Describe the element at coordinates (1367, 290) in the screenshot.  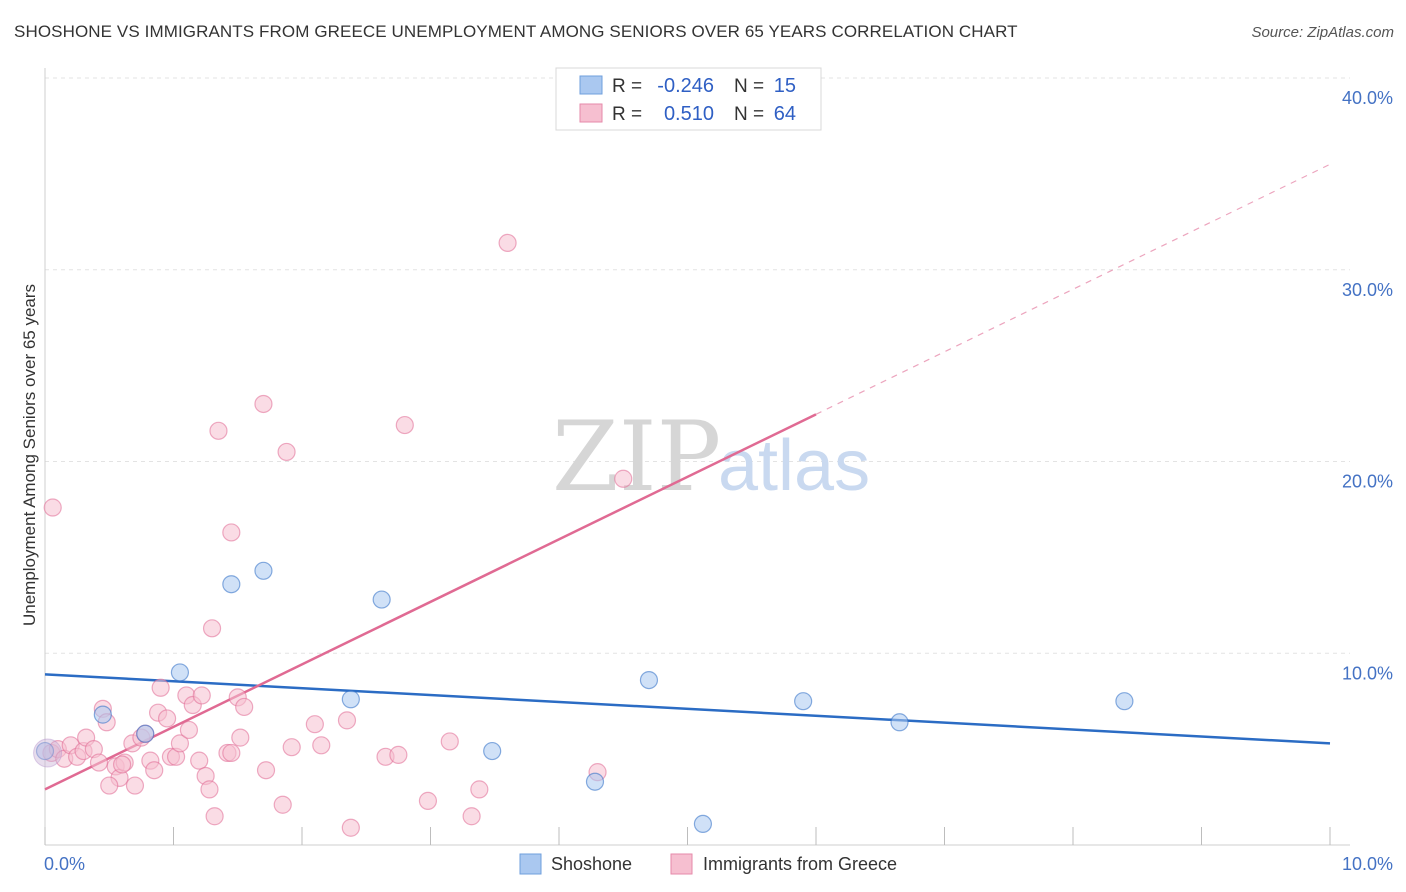
I see `y-tick-label-2: 30.0%` at that location.